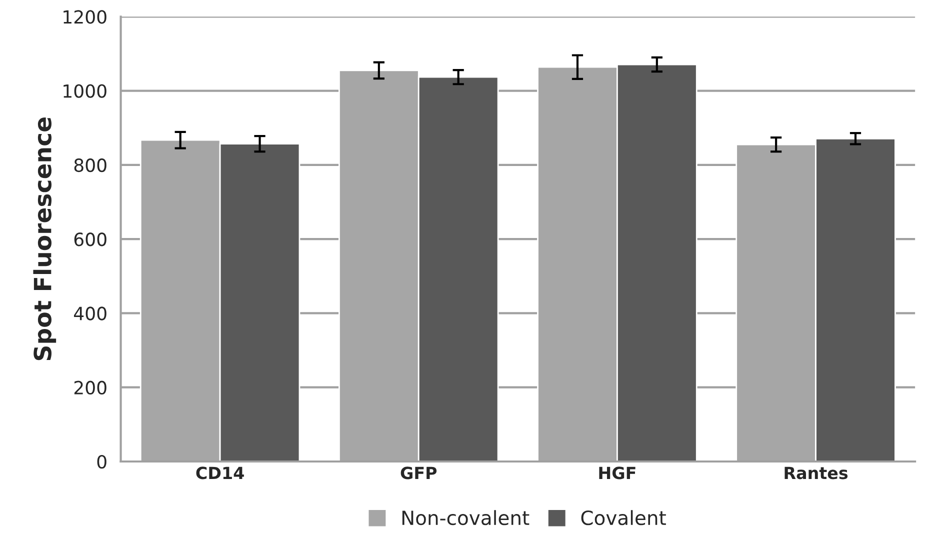  I want to click on y-tick-label: 0, so click(101, 461).